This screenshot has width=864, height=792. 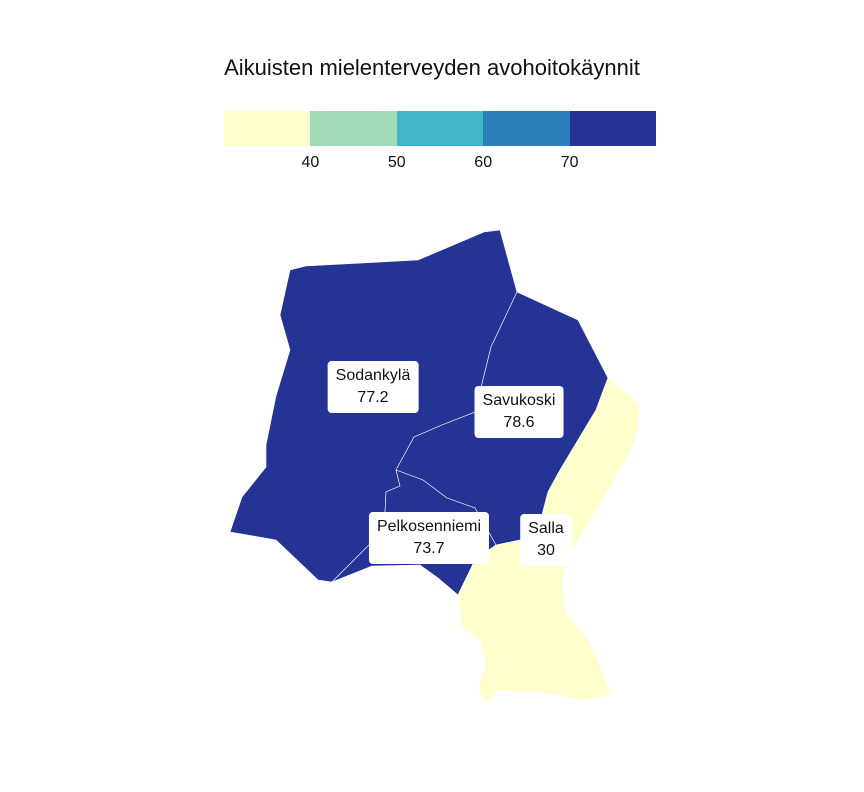 I want to click on region-label-pelkosenniemi: Pelkosenniemi 73.7, so click(x=429, y=538).